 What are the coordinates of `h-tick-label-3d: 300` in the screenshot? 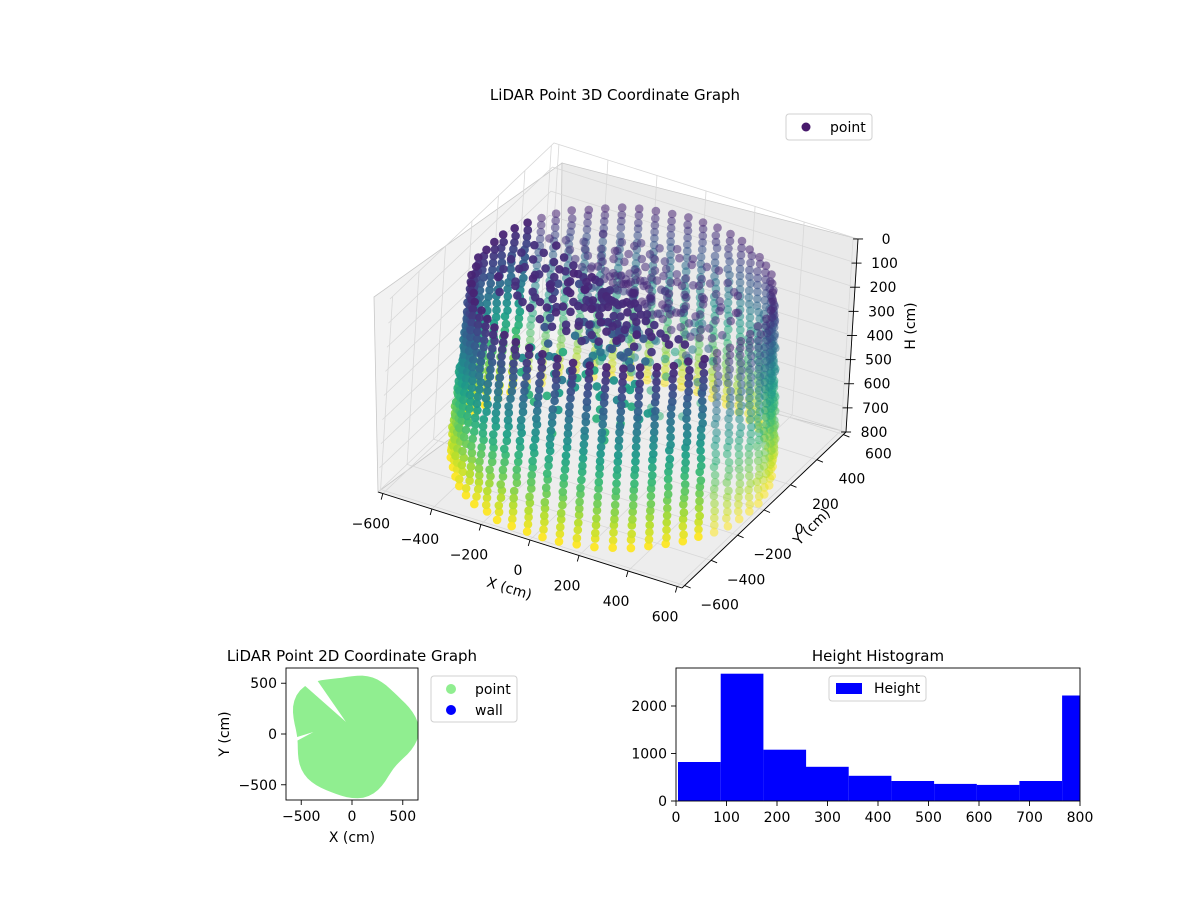 It's located at (881, 312).